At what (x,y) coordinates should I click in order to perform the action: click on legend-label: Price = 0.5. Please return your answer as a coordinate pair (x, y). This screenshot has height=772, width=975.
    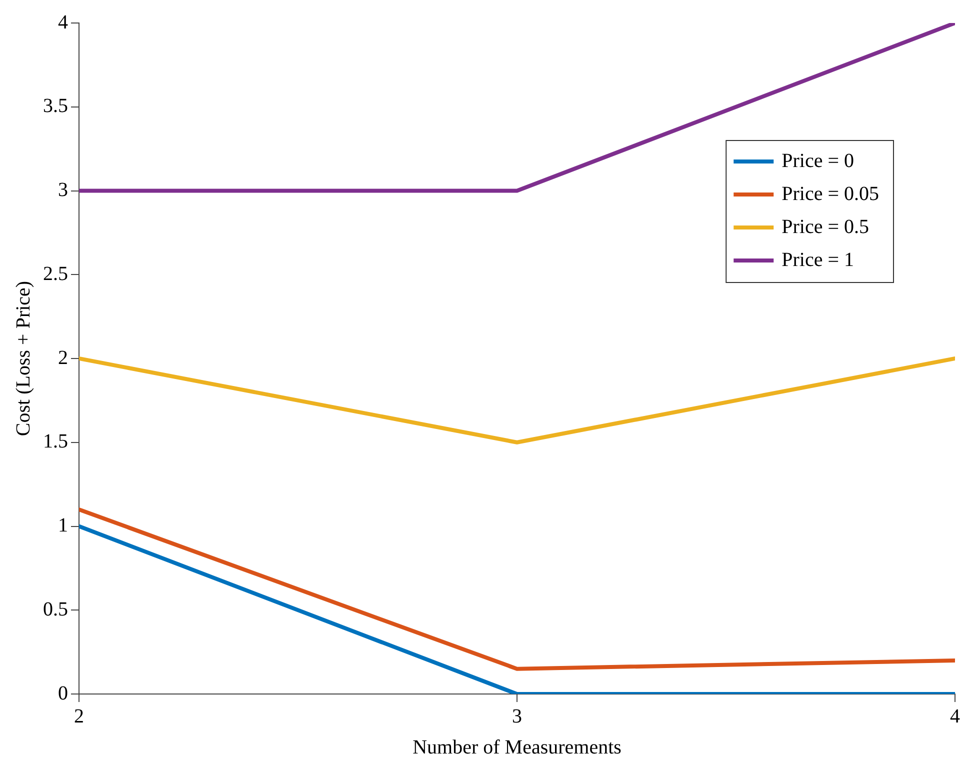
    Looking at the image, I should click on (825, 227).